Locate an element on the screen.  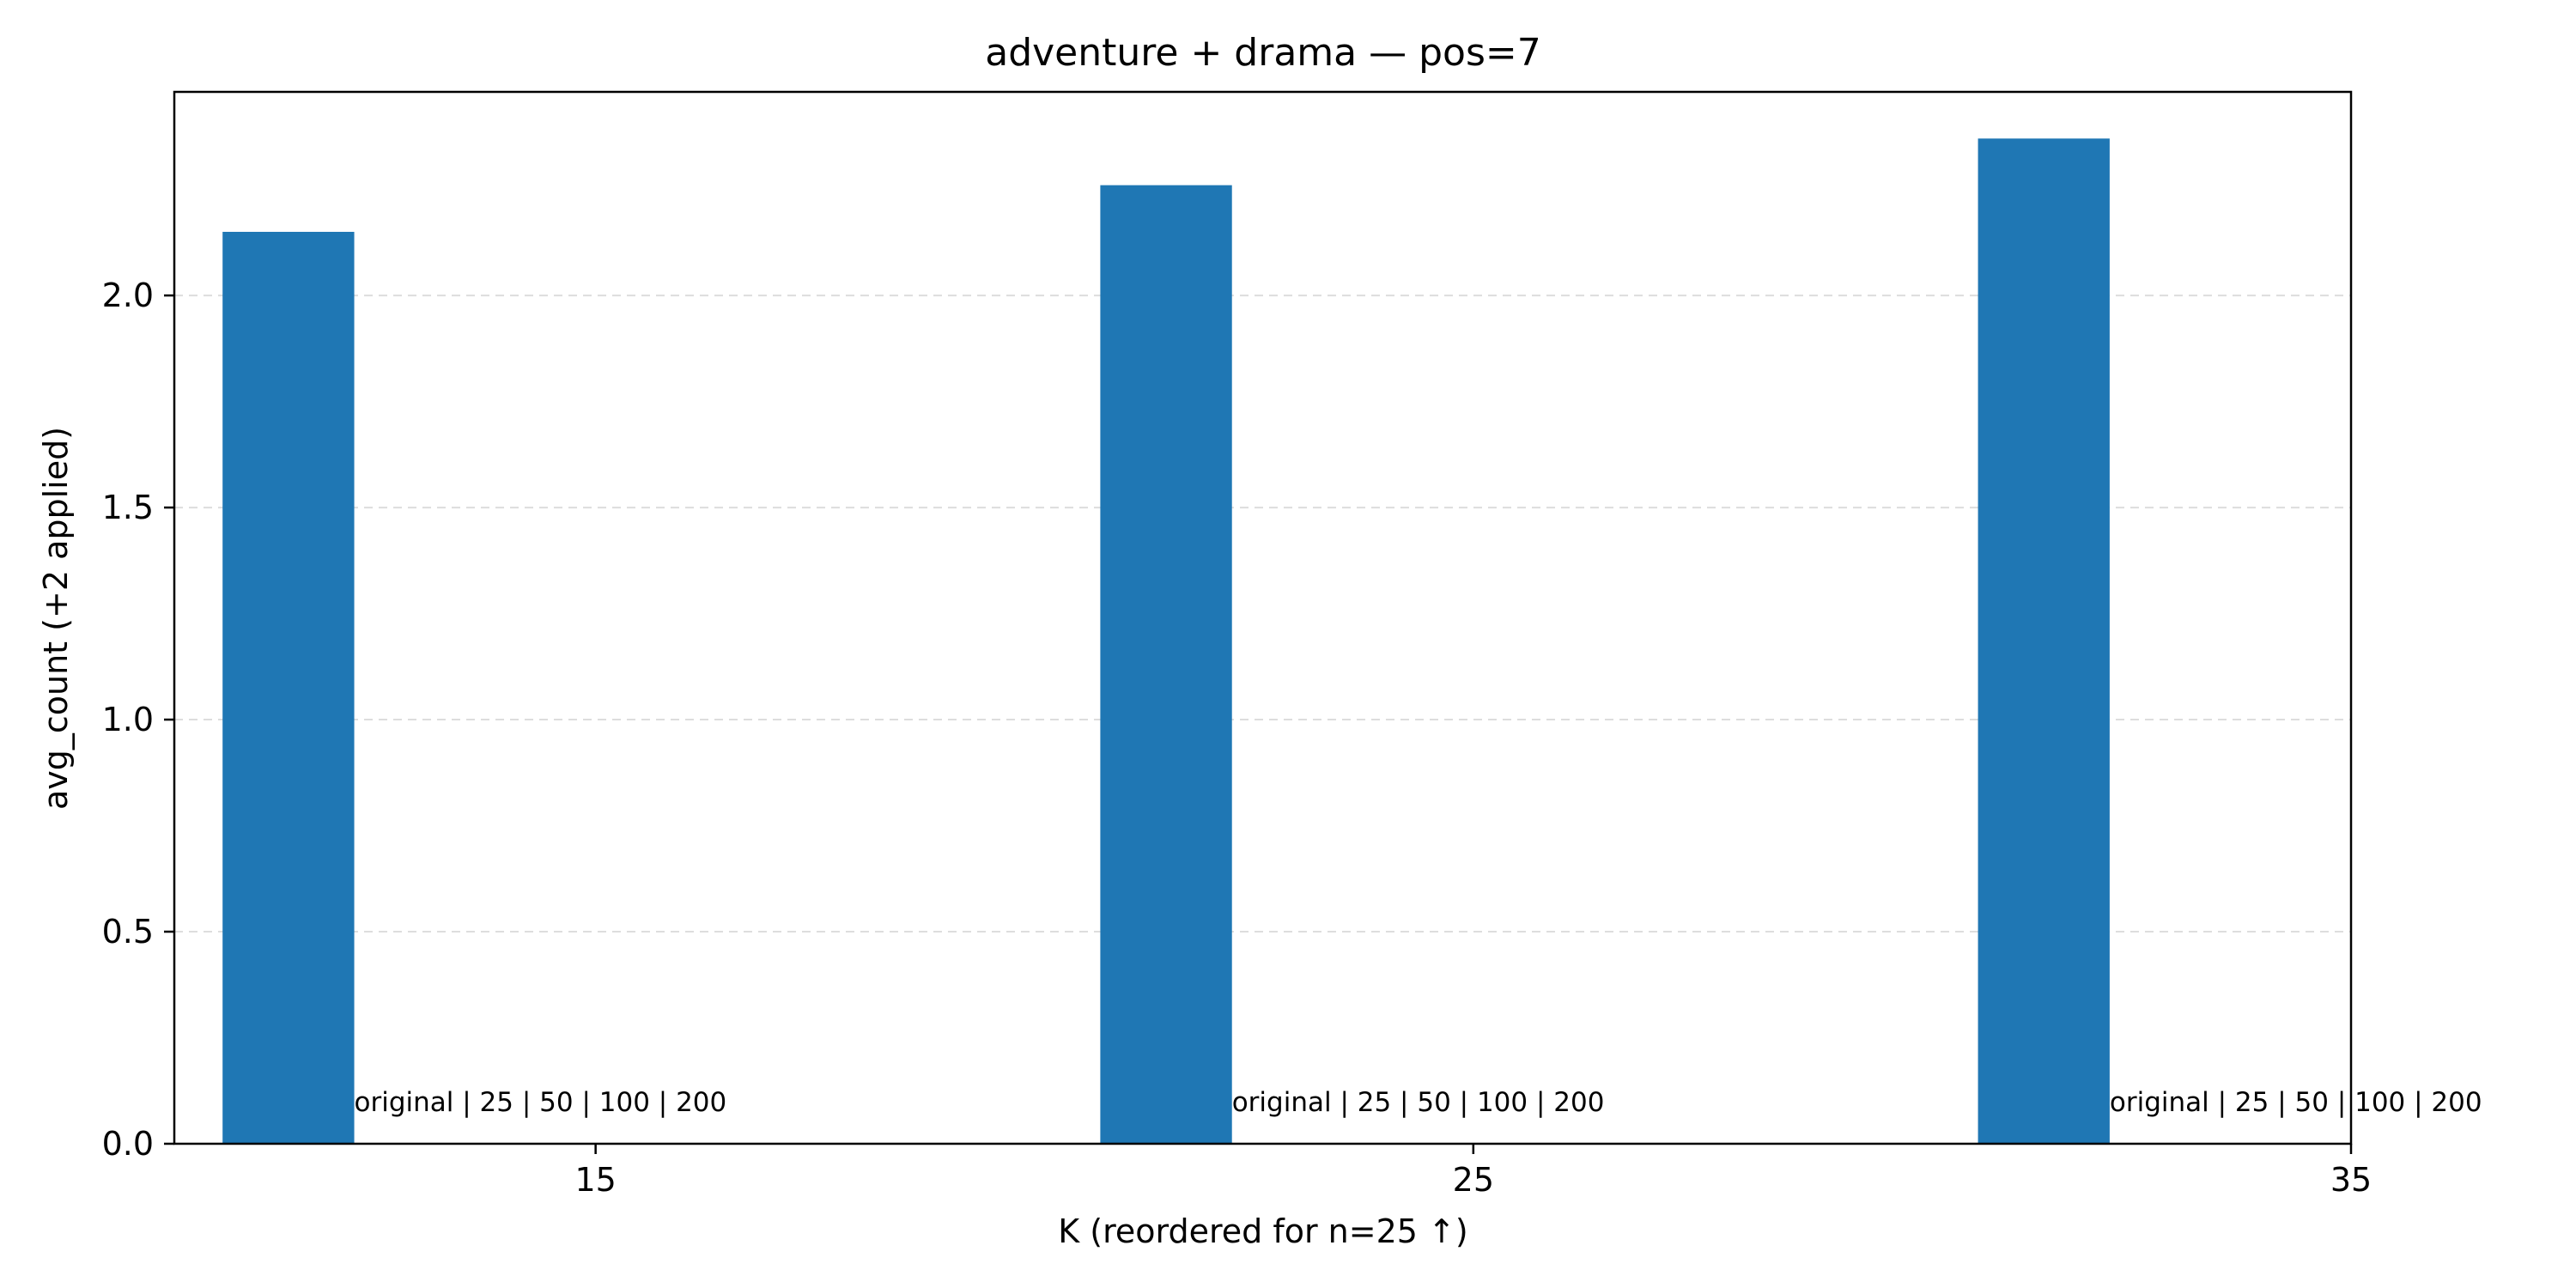
y-tick-label: 1.5 is located at coordinates (128, 508).